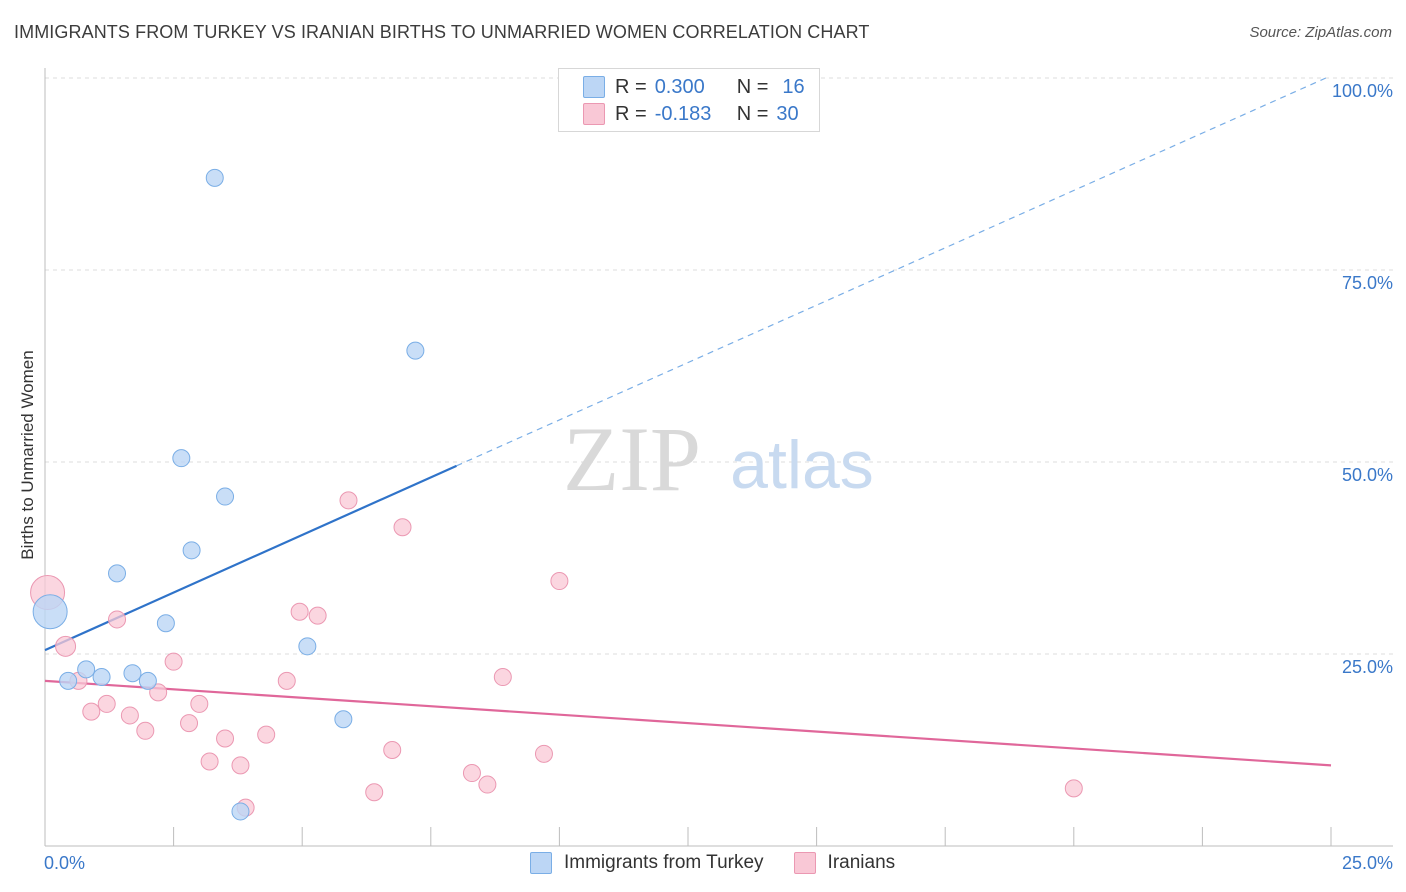 Image resolution: width=1406 pixels, height=892 pixels. I want to click on watermark: ZIP atlas, so click(718, 459).